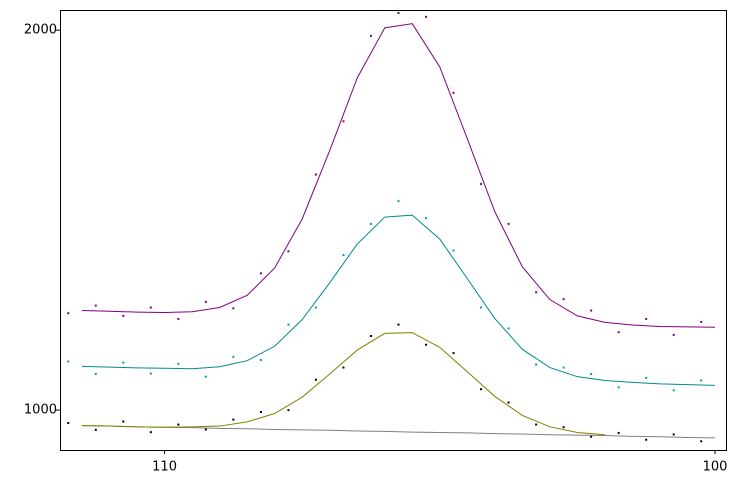 This screenshot has width=736, height=479. What do you see at coordinates (164, 467) in the screenshot?
I see `x-tick-label: 110` at bounding box center [164, 467].